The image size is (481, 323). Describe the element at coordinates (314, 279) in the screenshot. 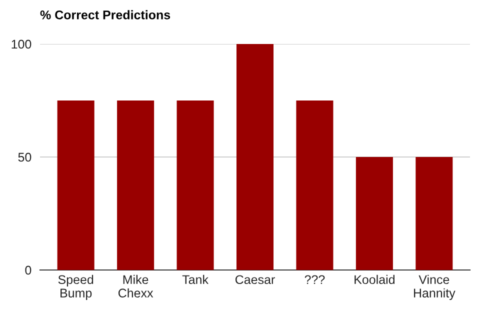

I see `x-tick-label: ???` at that location.